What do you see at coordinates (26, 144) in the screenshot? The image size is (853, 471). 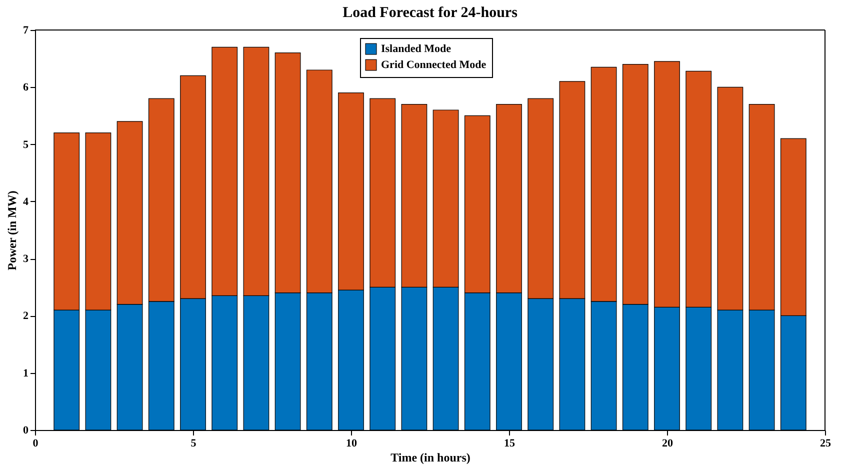 I see `y-tick-label: 5` at bounding box center [26, 144].